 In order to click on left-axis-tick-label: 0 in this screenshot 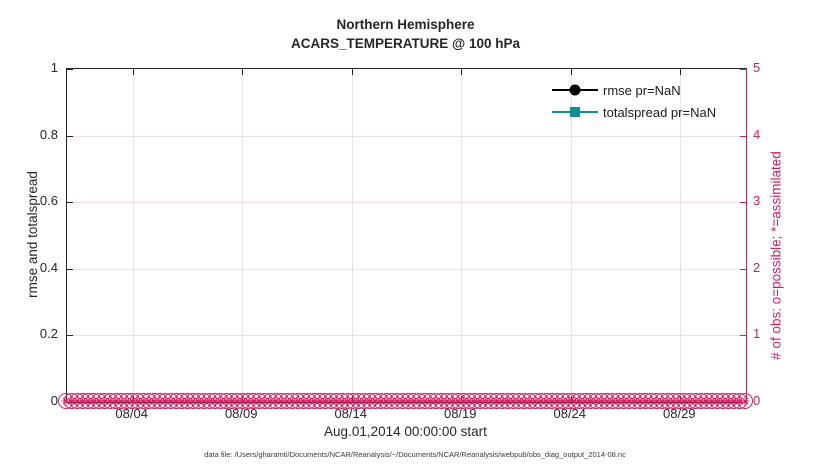, I will do `click(54, 400)`.